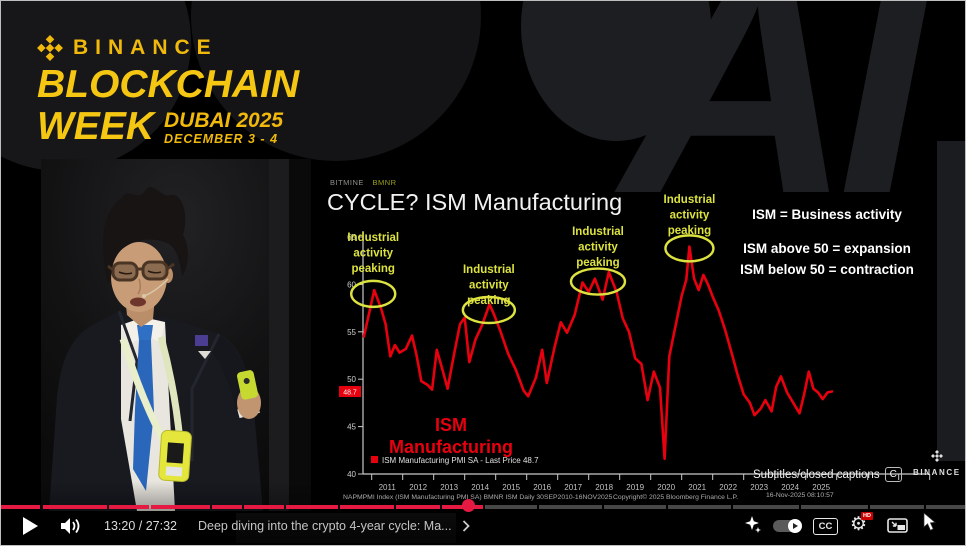  I want to click on slide-ticker: BITMINE BMNR, so click(363, 182).